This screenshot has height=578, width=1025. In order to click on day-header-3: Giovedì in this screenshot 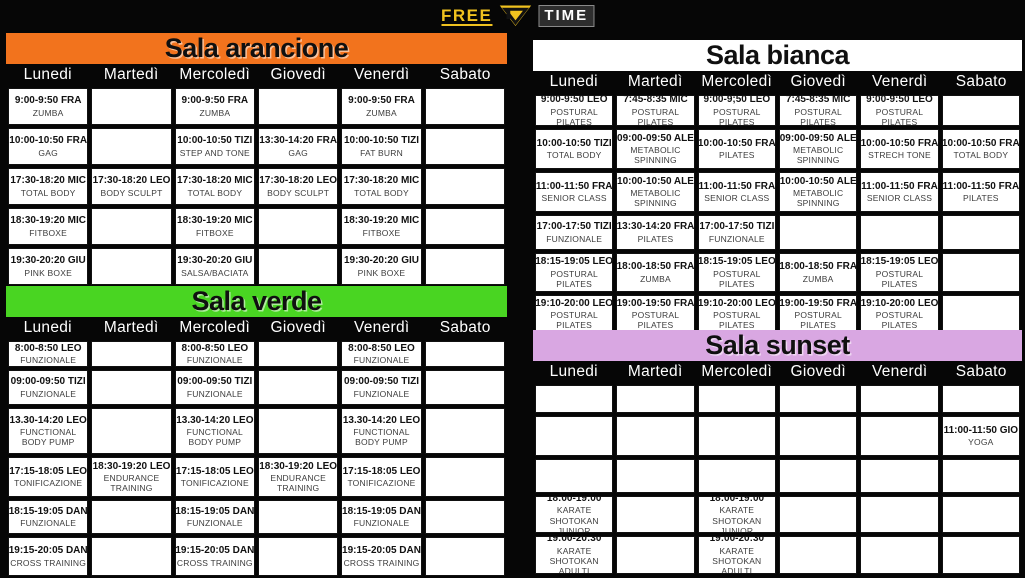, I will do `click(298, 327)`.